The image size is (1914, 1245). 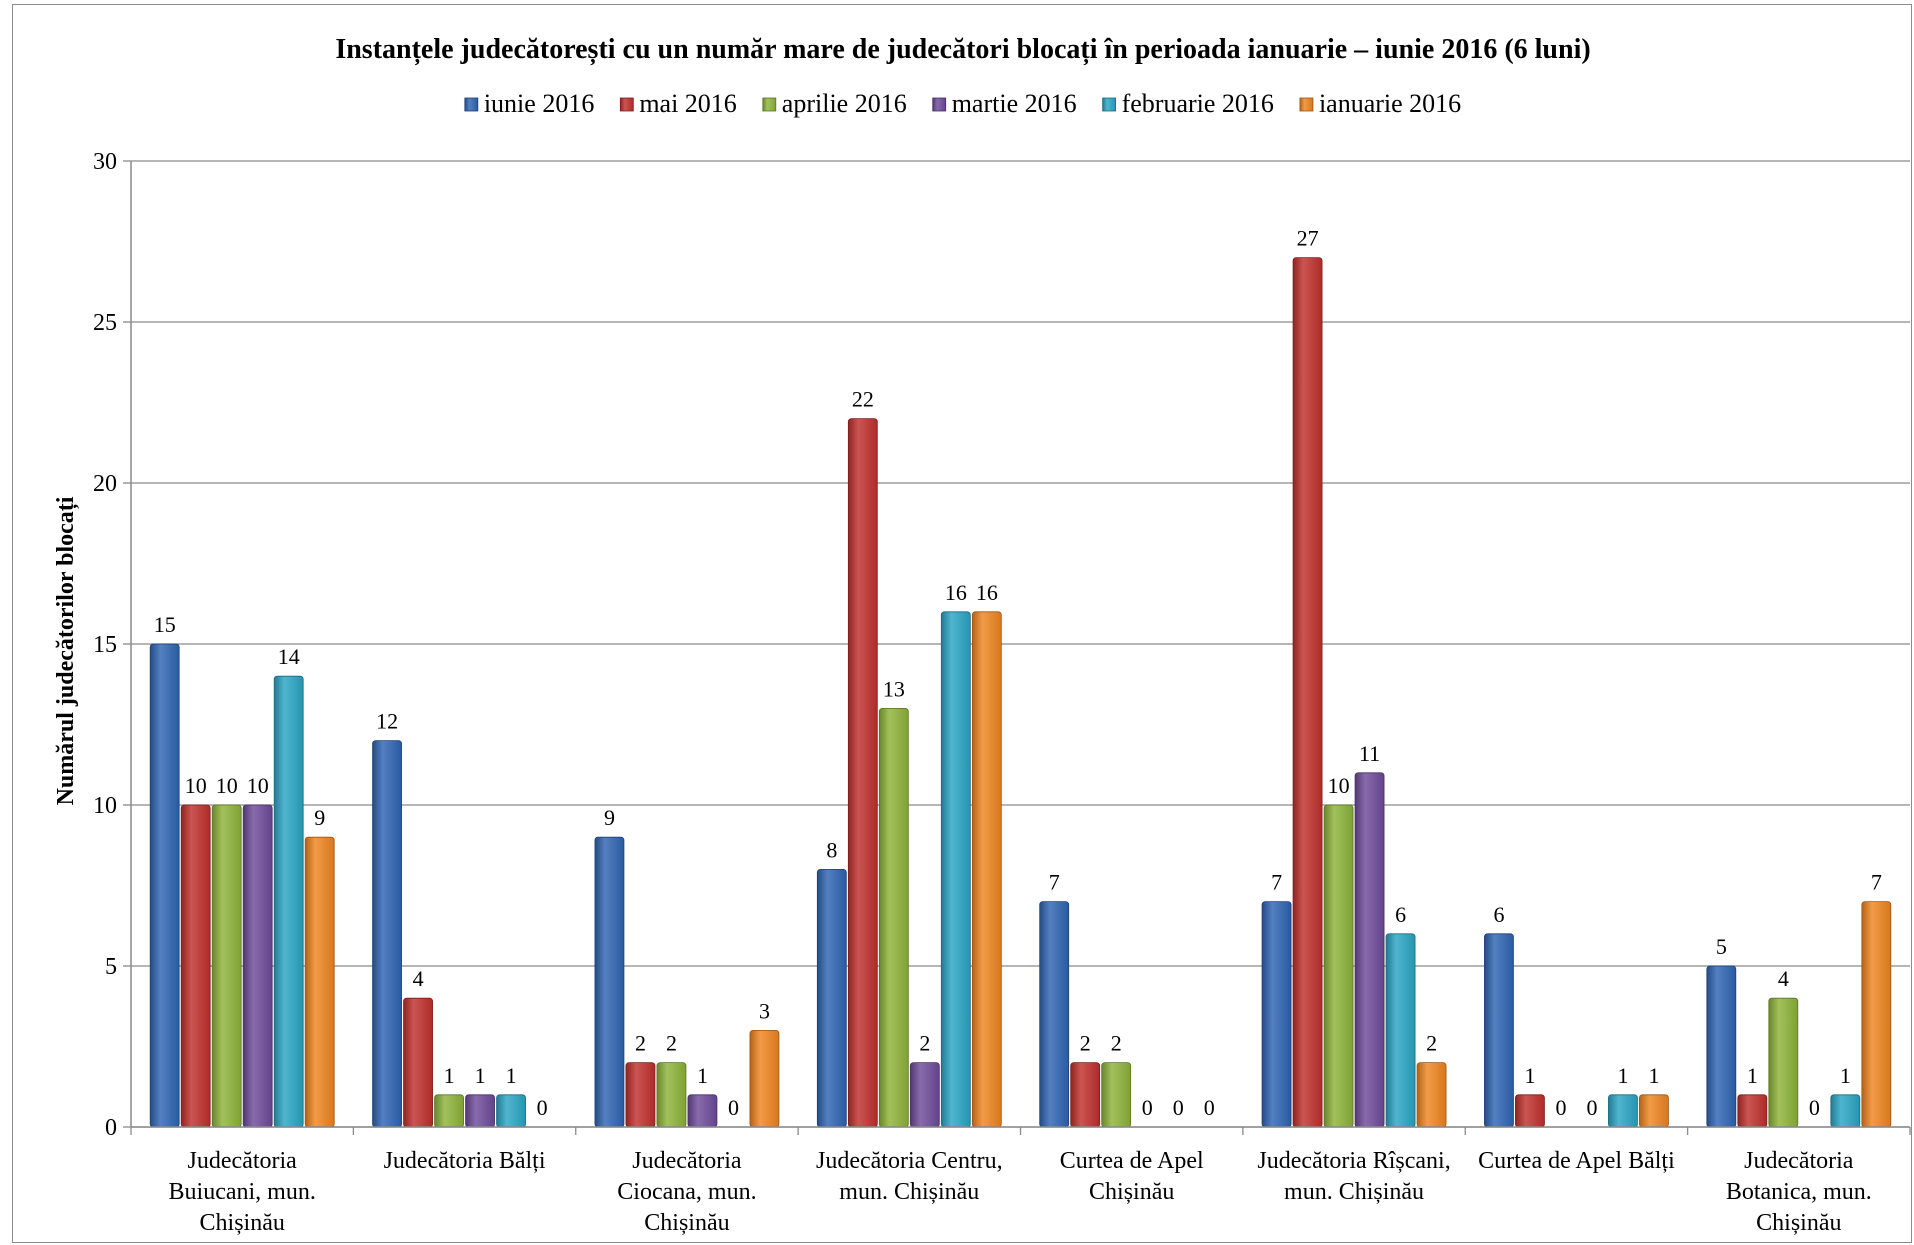 I want to click on y-tick-label: 10, so click(x=105, y=806).